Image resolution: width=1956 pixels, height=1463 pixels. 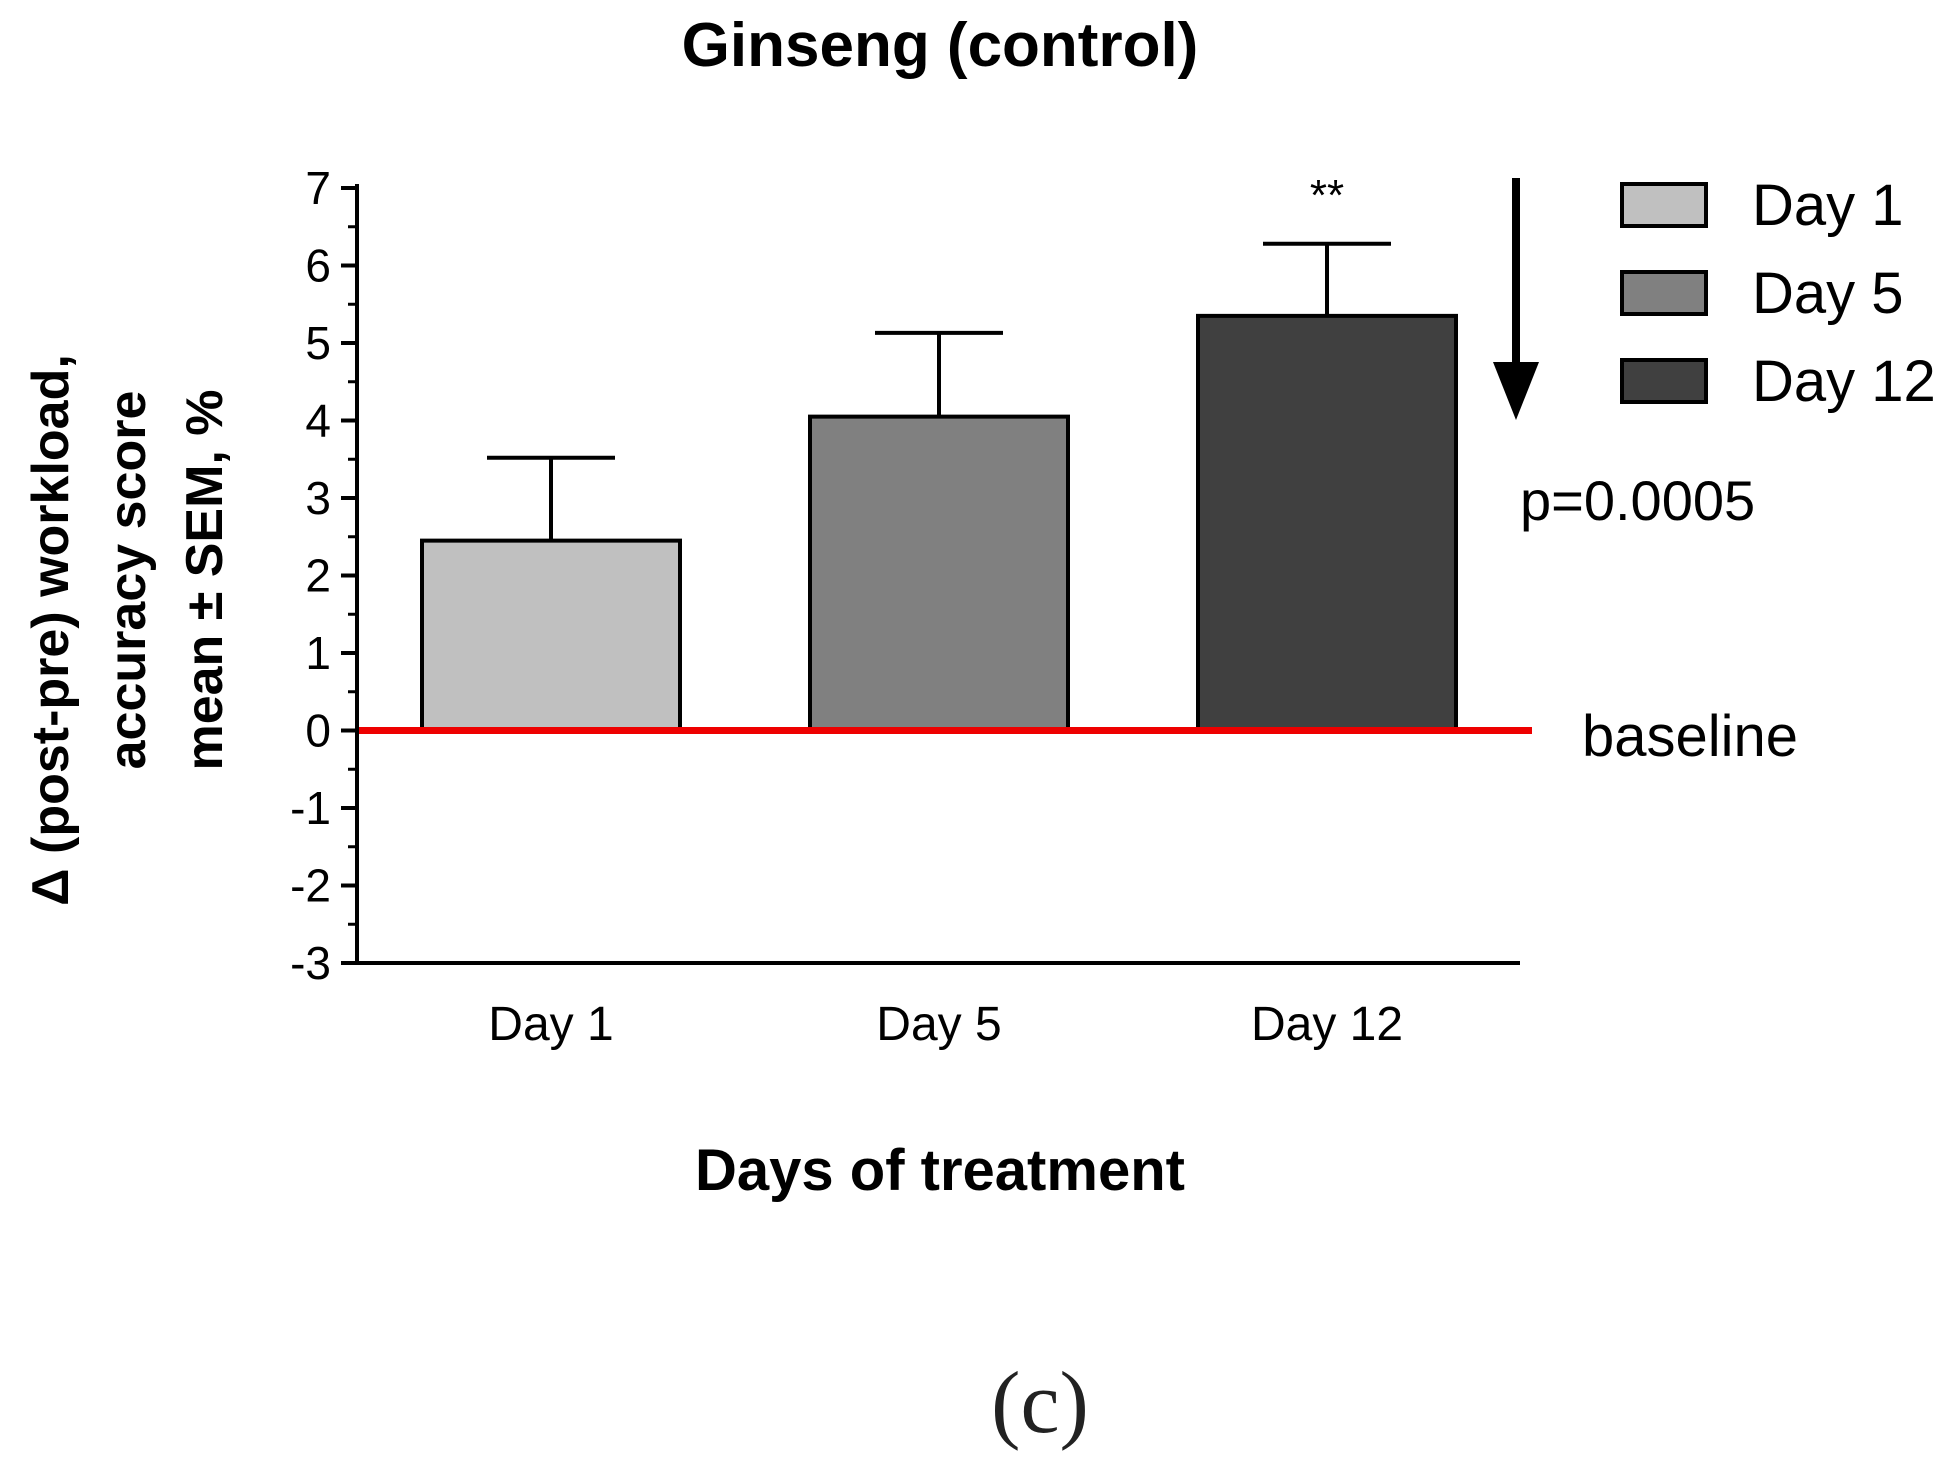 I want to click on legend: Day 1 Day 5 Day 12, so click(x=1778, y=293).